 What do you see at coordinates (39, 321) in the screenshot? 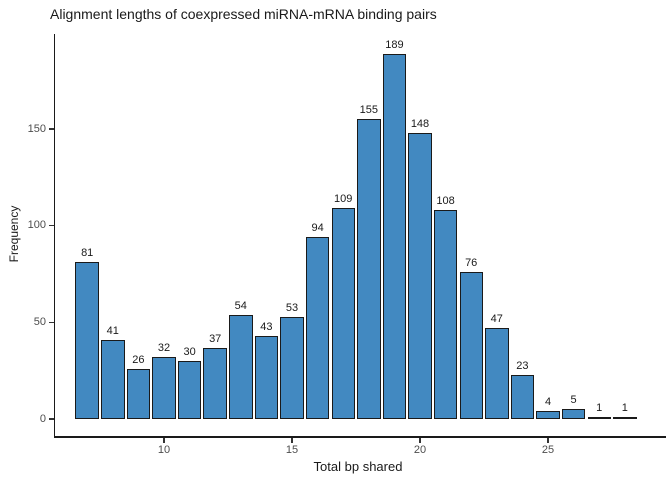
I see `y-tick-label: 50` at bounding box center [39, 321].